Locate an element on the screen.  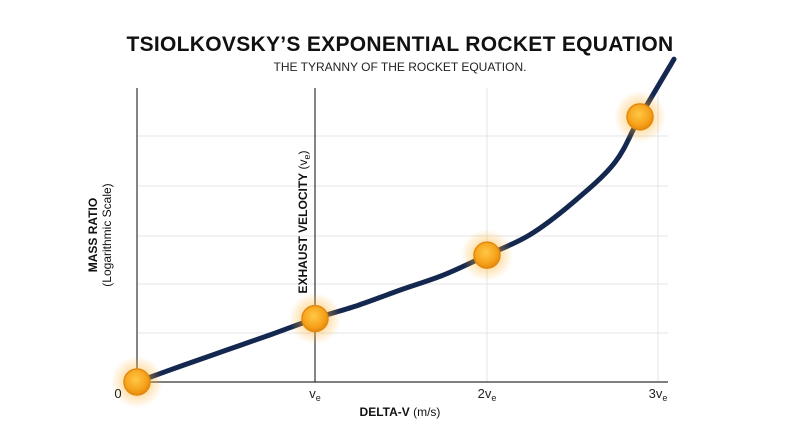
x-tick-label-1: ve is located at coordinates (315, 394).